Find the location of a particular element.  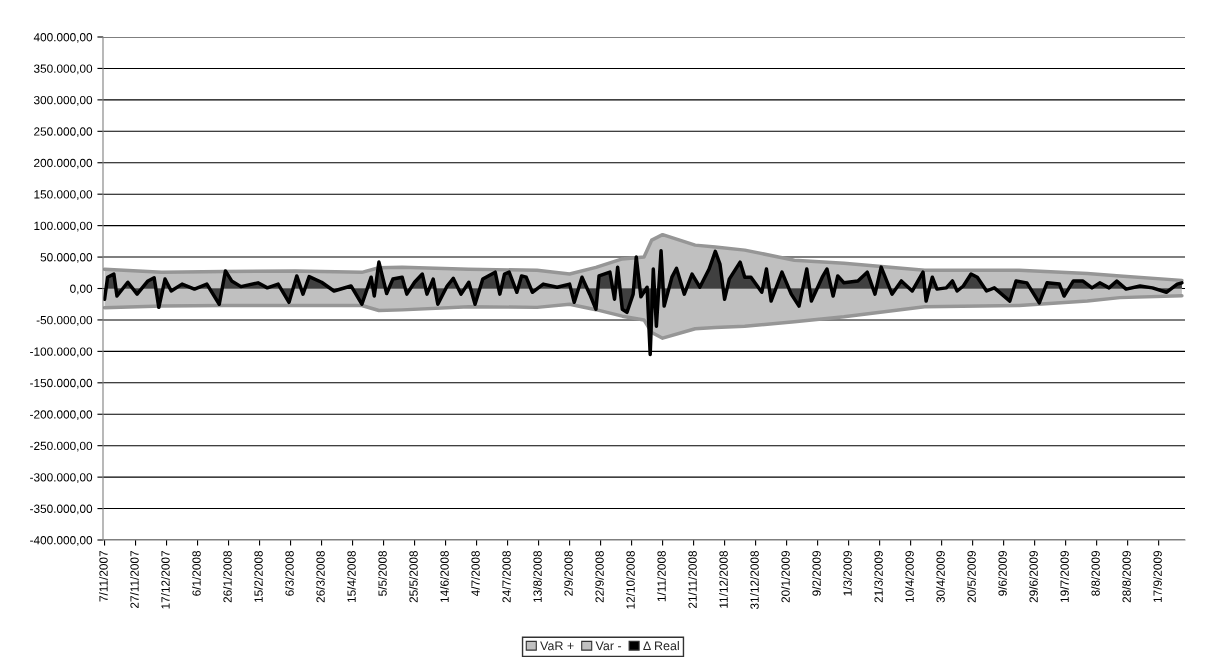

x-tick-label: 14/6/2008 is located at coordinates (444, 576).